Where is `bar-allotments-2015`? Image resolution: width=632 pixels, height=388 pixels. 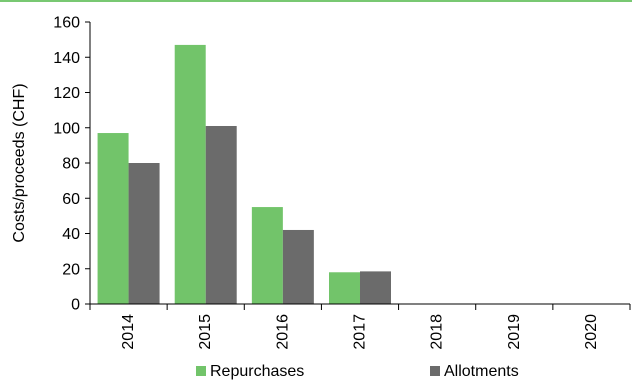
bar-allotments-2015 is located at coordinates (221, 215).